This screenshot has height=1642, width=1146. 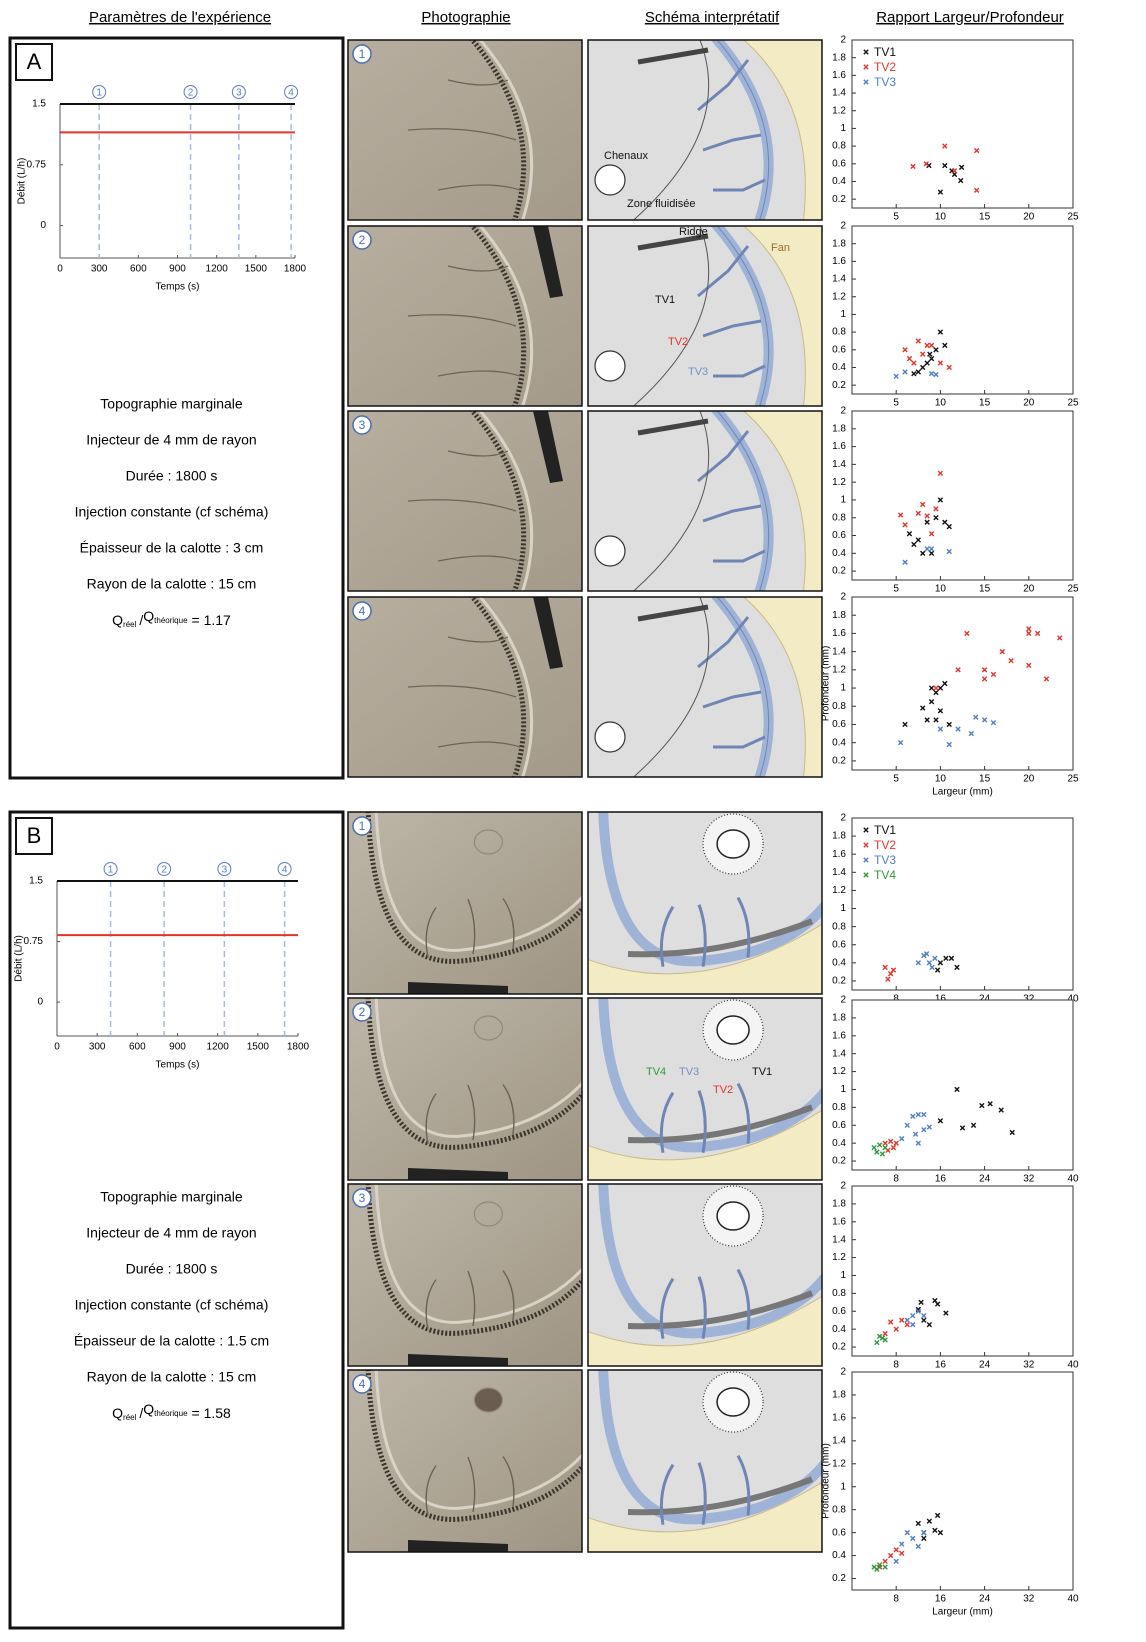 What do you see at coordinates (671, 316) in the screenshot?
I see `rim` at bounding box center [671, 316].